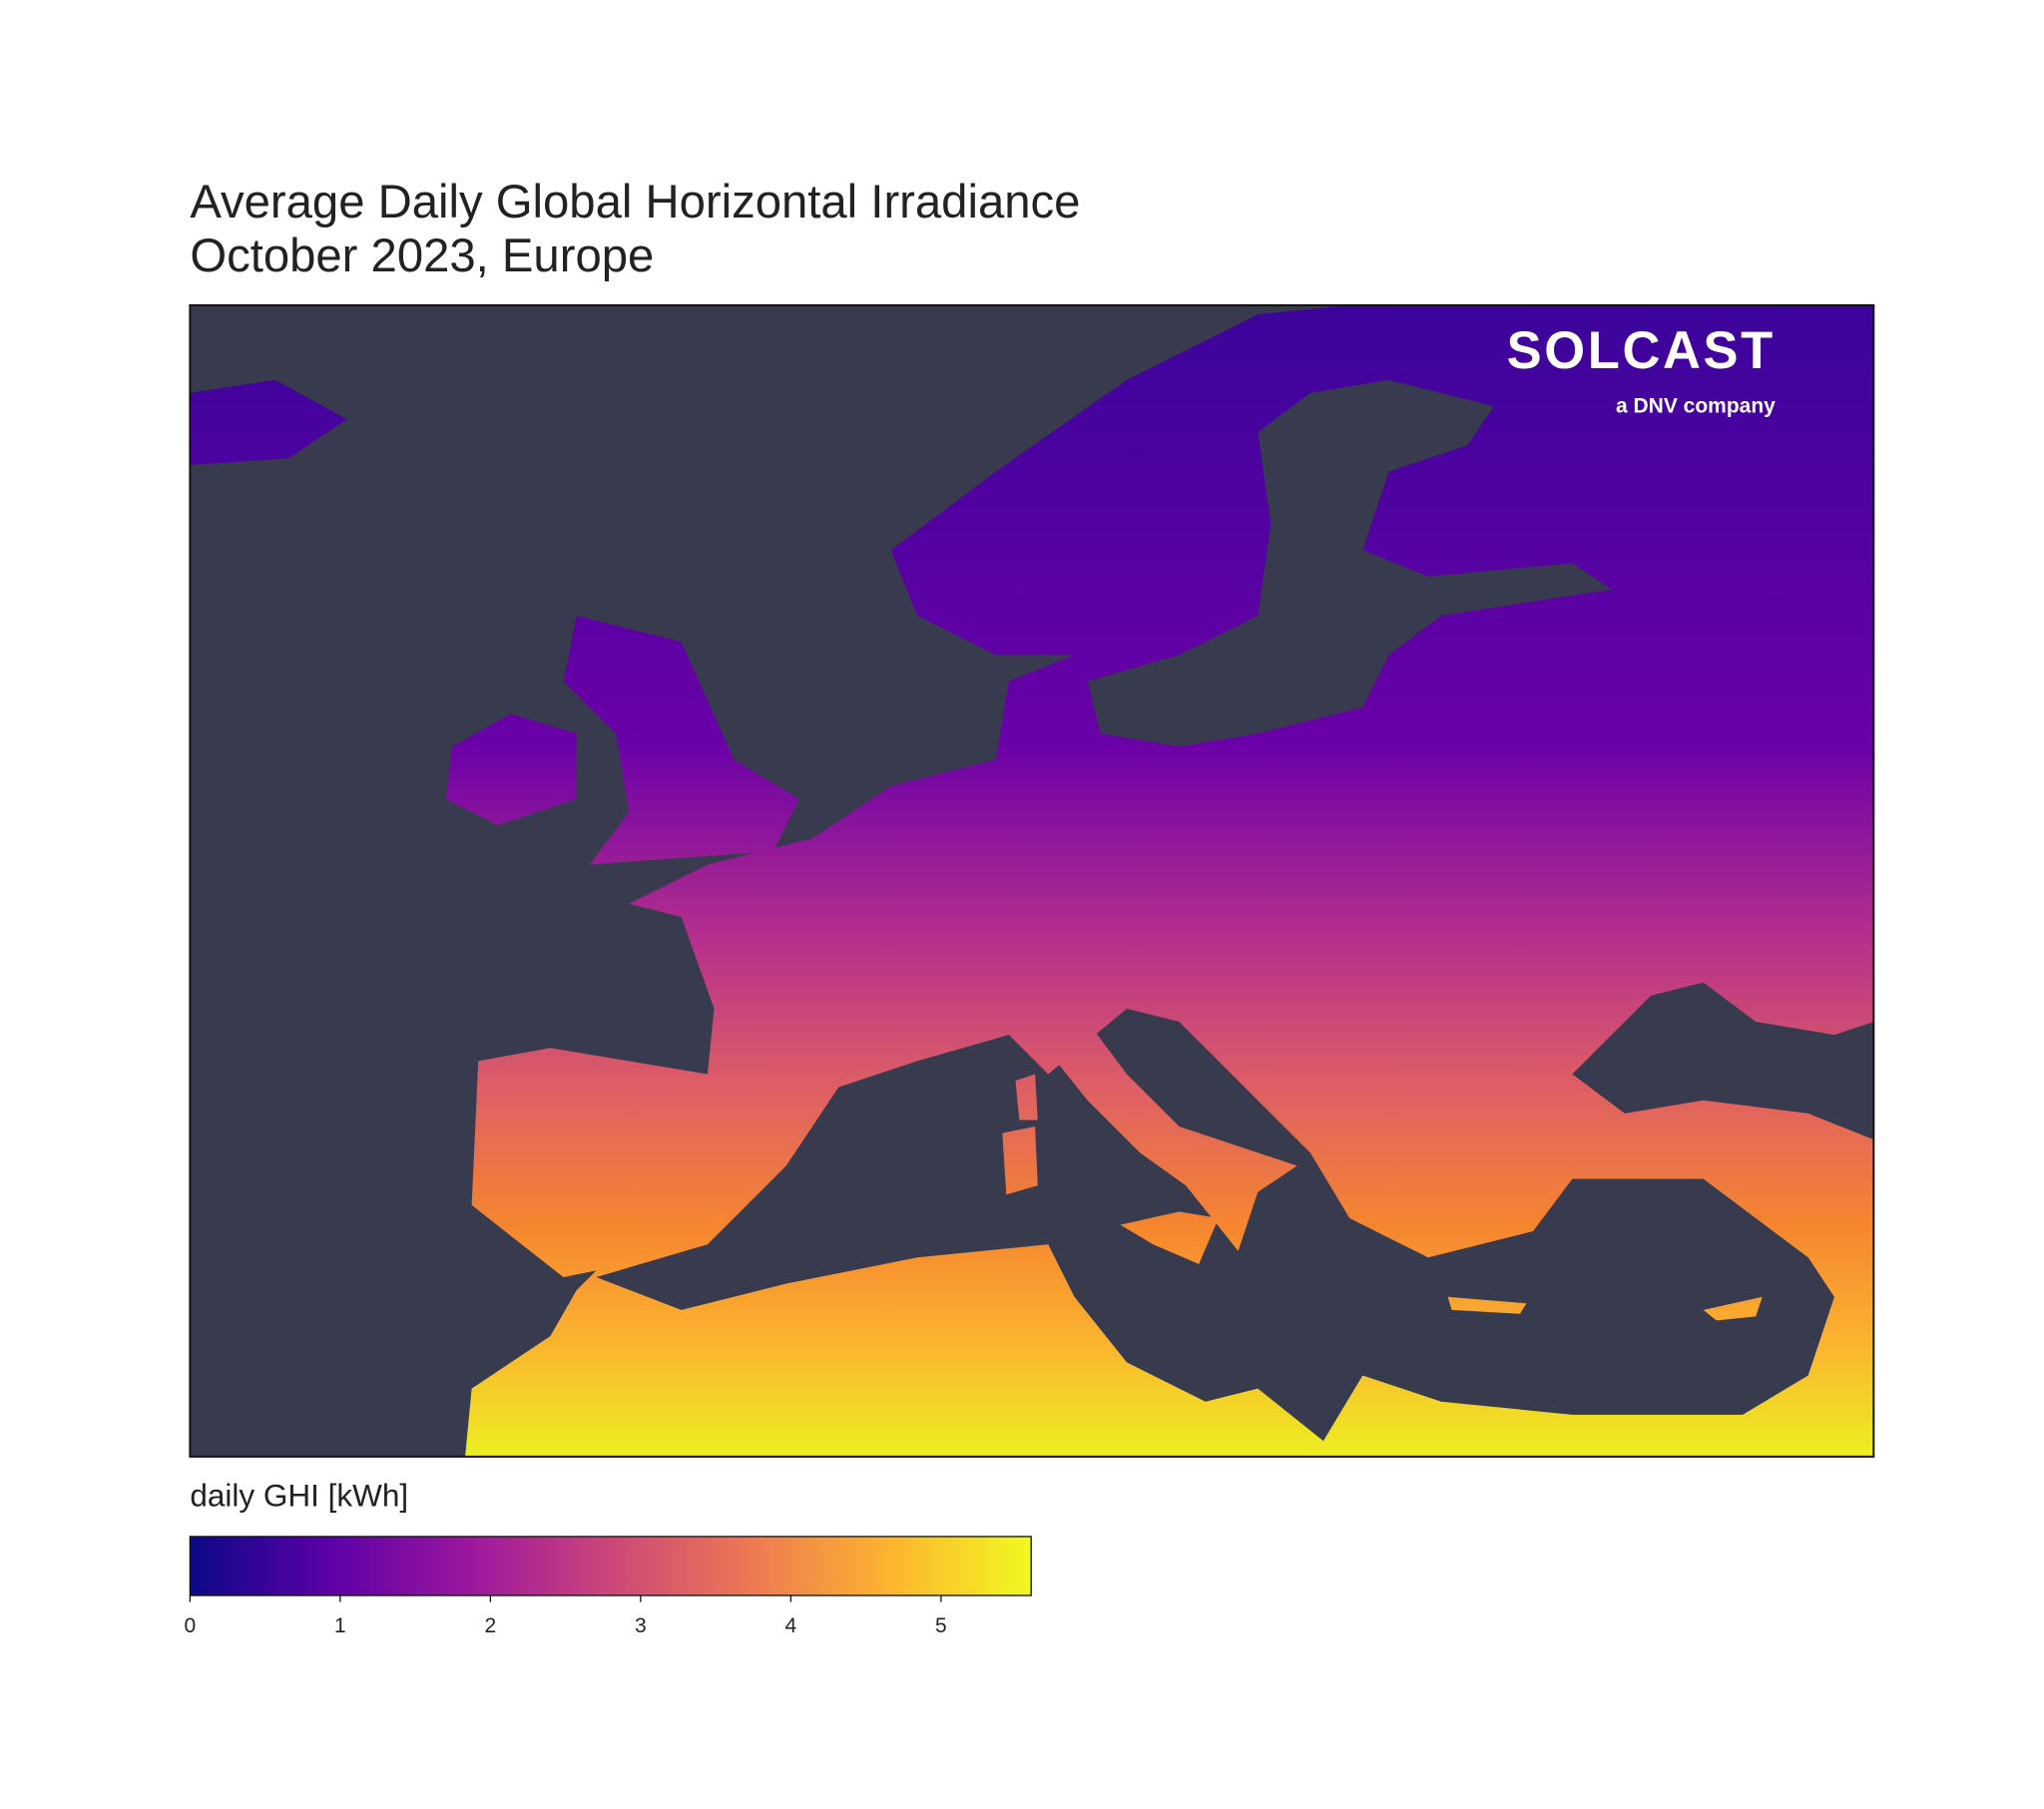  I want to click on sardinia, so click(1020, 1161).